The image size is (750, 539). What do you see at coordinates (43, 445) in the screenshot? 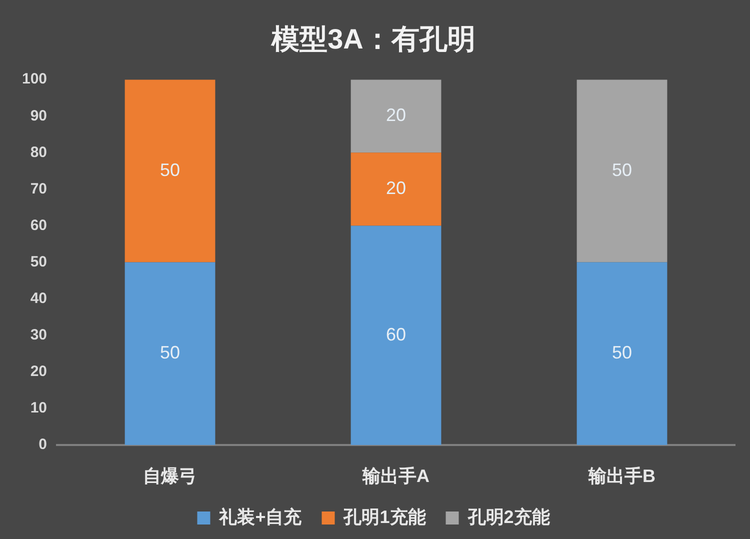
I see `y-tick-label: 0` at bounding box center [43, 445].